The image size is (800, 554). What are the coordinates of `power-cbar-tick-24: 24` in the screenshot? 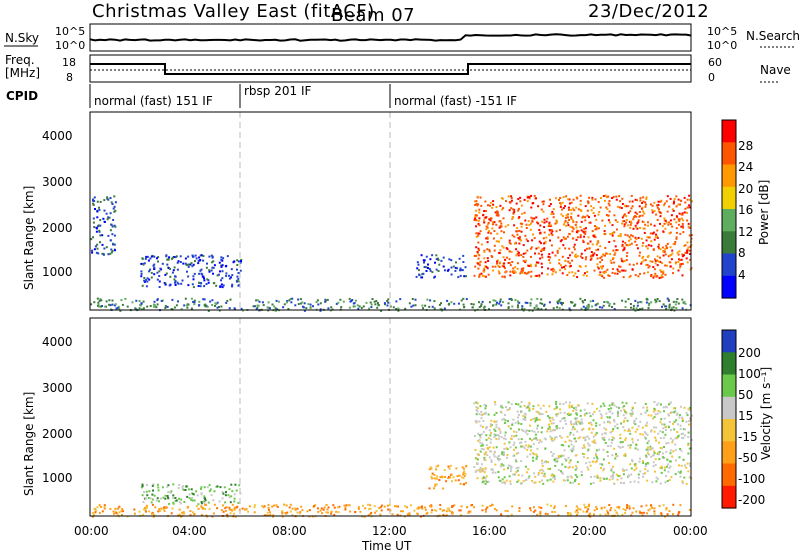 It's located at (745, 167).